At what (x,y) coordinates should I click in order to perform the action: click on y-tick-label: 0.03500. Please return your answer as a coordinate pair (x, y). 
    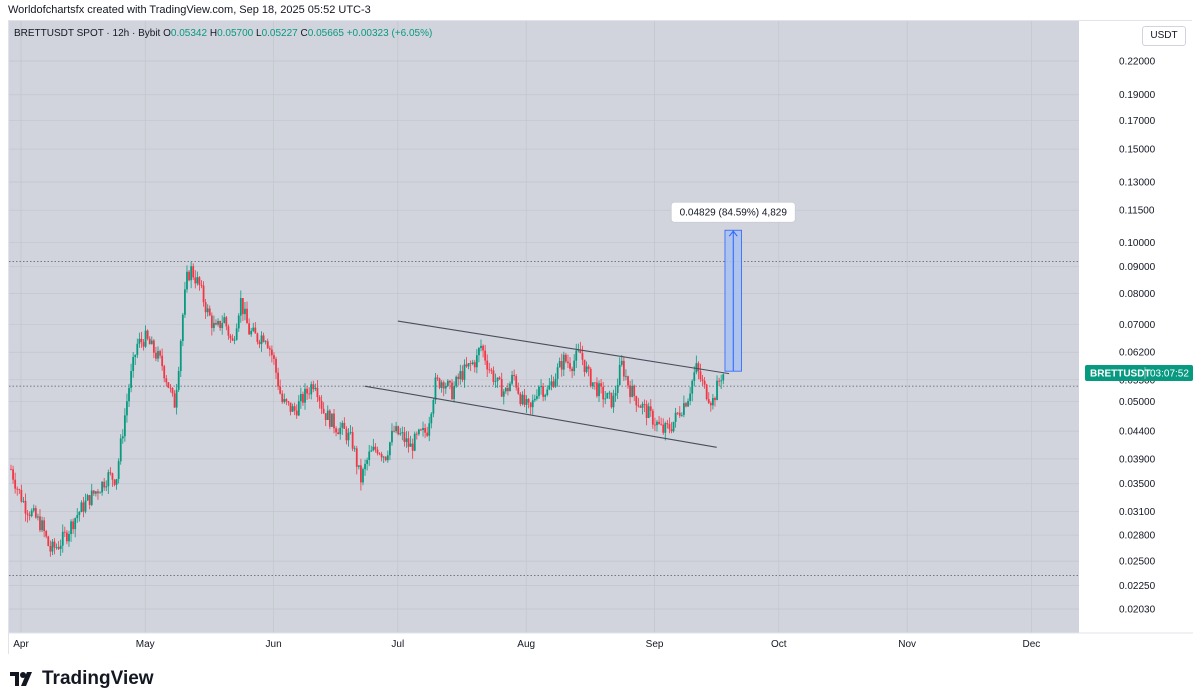
    Looking at the image, I should click on (1137, 484).